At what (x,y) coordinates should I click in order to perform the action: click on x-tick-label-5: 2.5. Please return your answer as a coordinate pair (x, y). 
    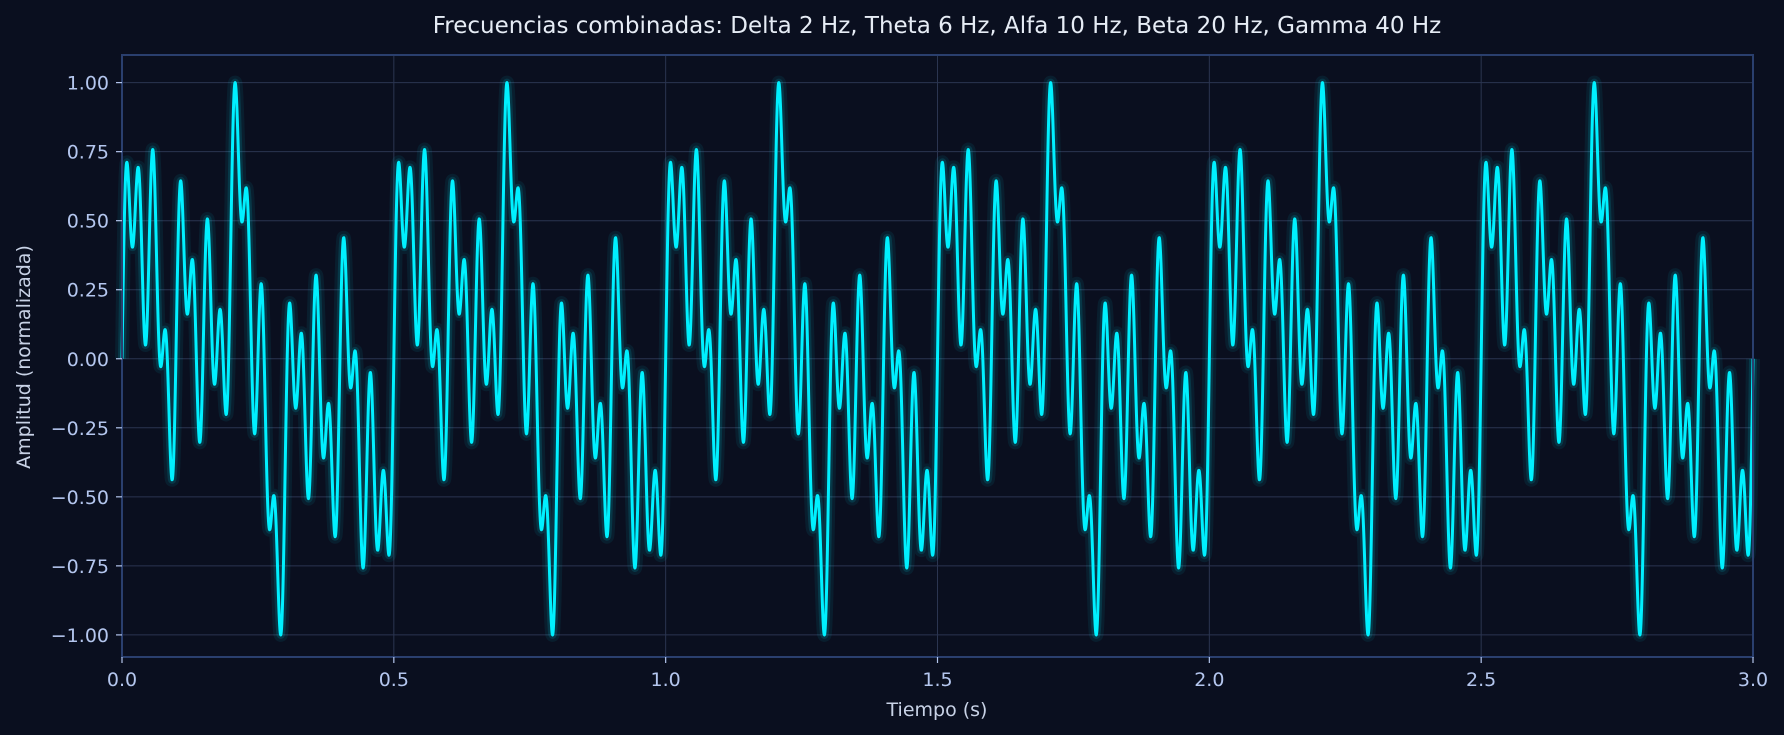
    Looking at the image, I should click on (1481, 680).